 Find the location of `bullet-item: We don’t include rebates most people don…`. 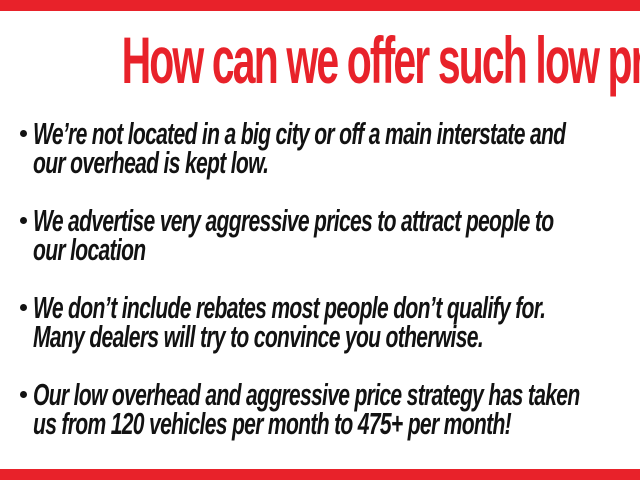

bullet-item: We don’t include rebates most people don… is located at coordinates (330, 322).